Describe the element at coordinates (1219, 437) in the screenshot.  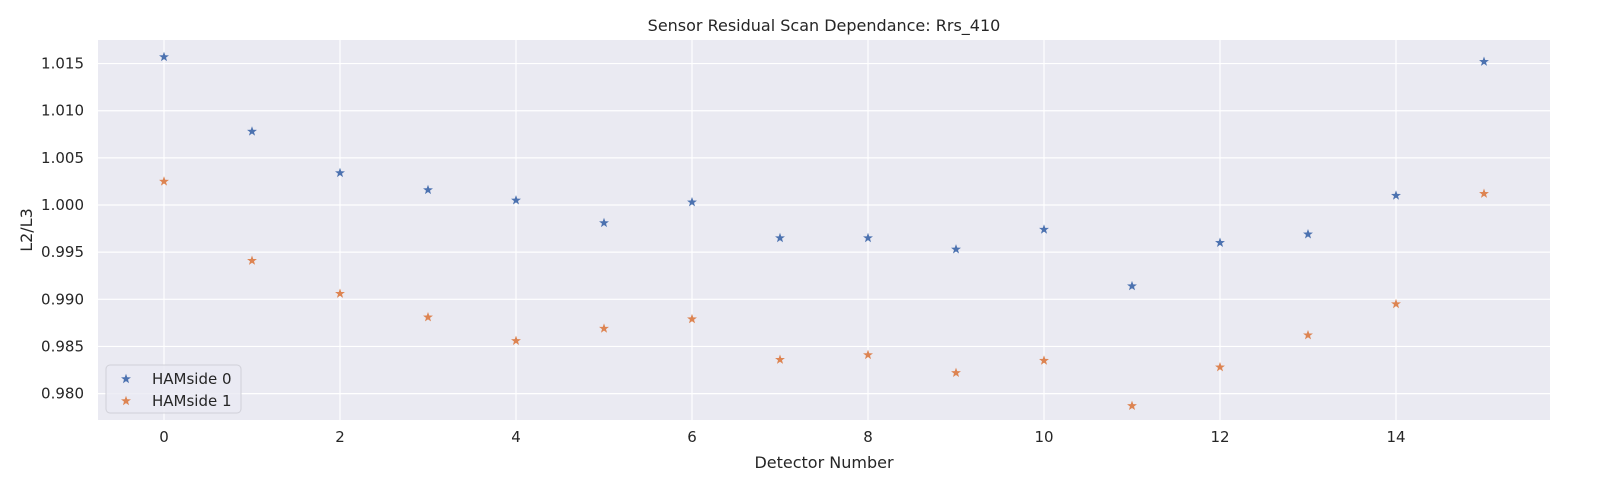
I see `x-tick-label: 12` at that location.